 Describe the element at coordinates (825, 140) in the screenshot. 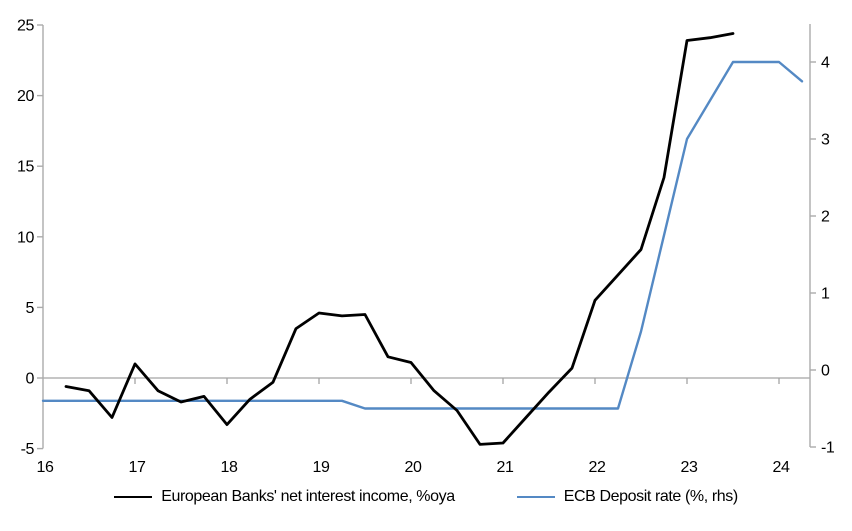

I see `y-axis-right-tick-label: 3` at that location.